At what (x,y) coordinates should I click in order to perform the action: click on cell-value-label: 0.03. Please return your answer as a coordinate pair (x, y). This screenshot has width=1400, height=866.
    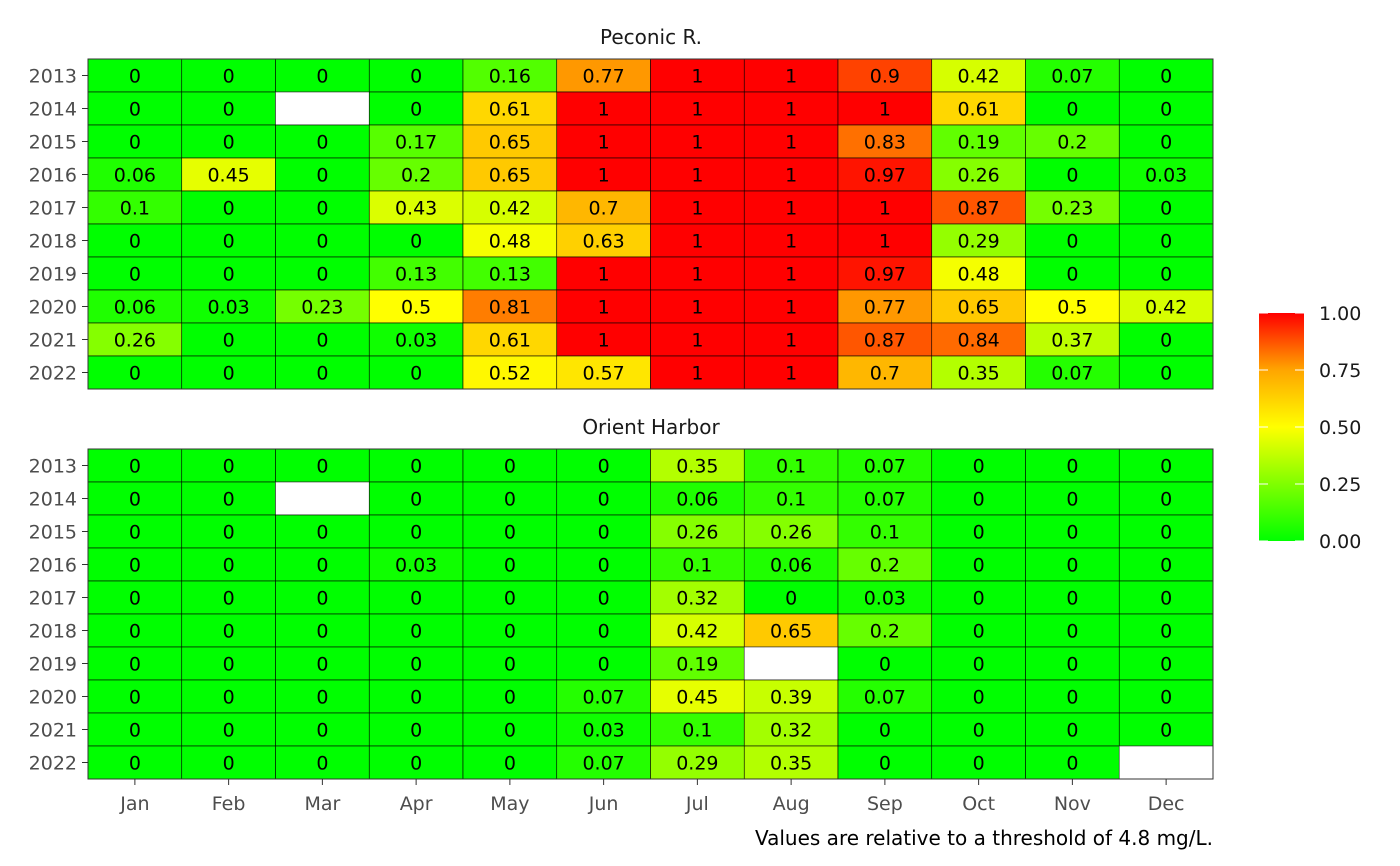
    Looking at the image, I should click on (416, 341).